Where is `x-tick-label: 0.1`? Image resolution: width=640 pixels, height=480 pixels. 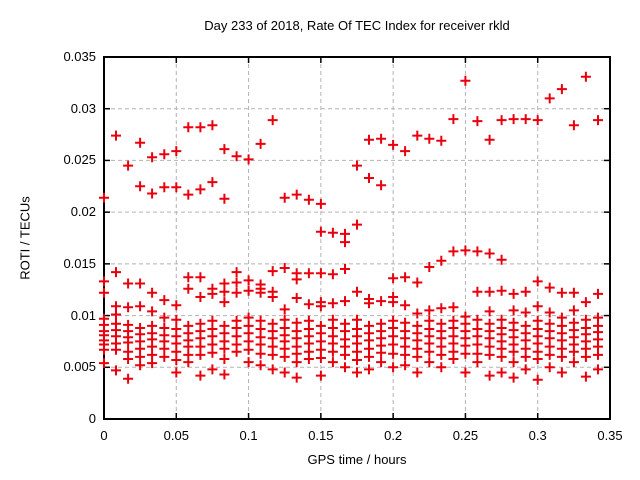
x-tick-label: 0.1 is located at coordinates (248, 435).